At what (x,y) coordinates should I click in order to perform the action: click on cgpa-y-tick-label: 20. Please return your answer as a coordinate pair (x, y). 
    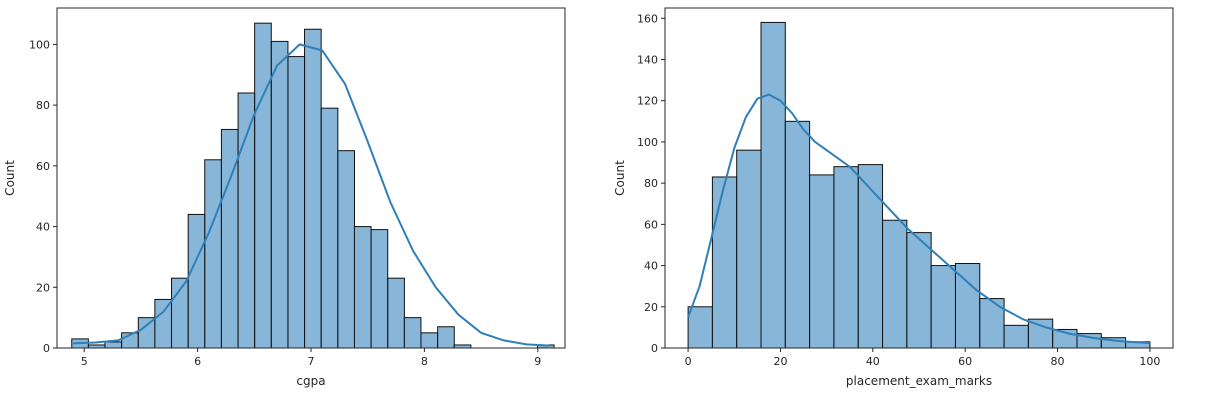
    Looking at the image, I should click on (43, 287).